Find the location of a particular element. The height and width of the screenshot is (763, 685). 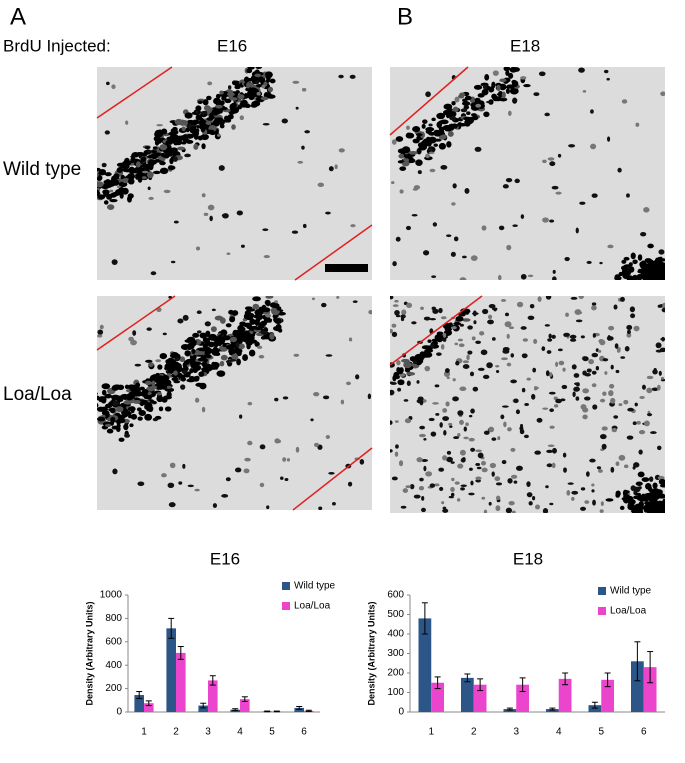

y-tick-label: 600 is located at coordinates (395, 595).